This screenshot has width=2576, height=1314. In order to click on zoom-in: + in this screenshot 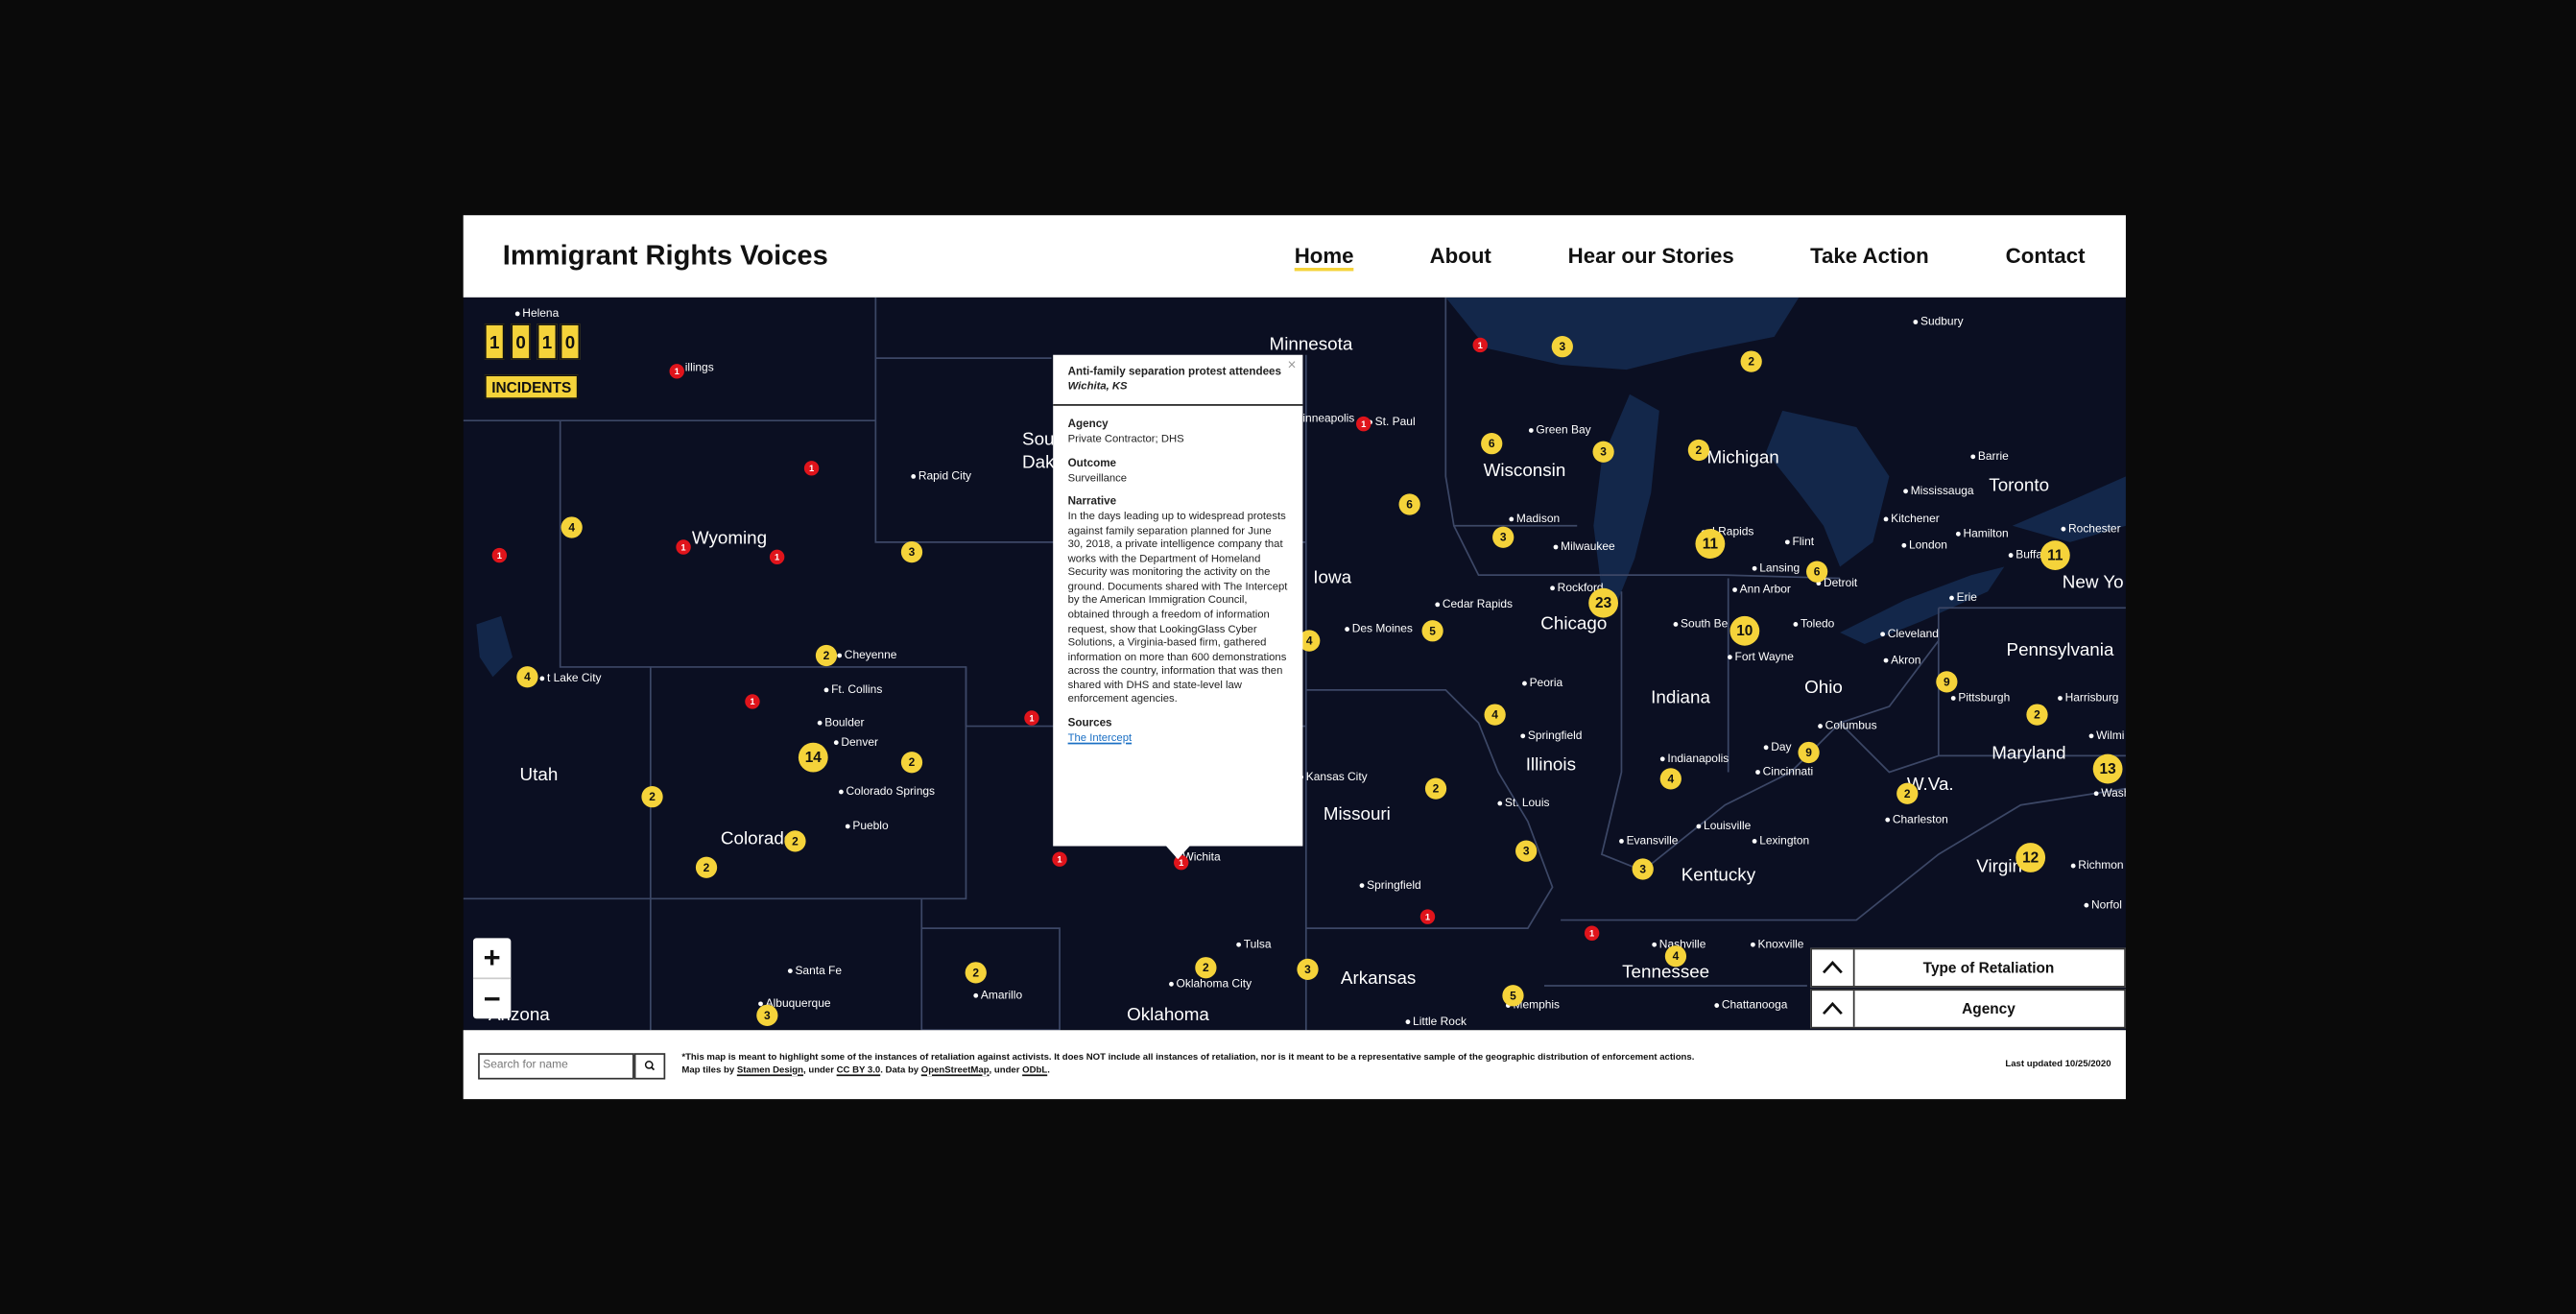, I will do `click(492, 959)`.